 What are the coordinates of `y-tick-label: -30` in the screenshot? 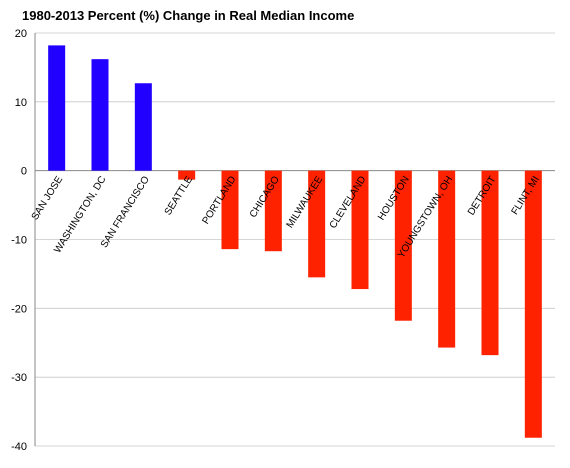 It's located at (19, 378).